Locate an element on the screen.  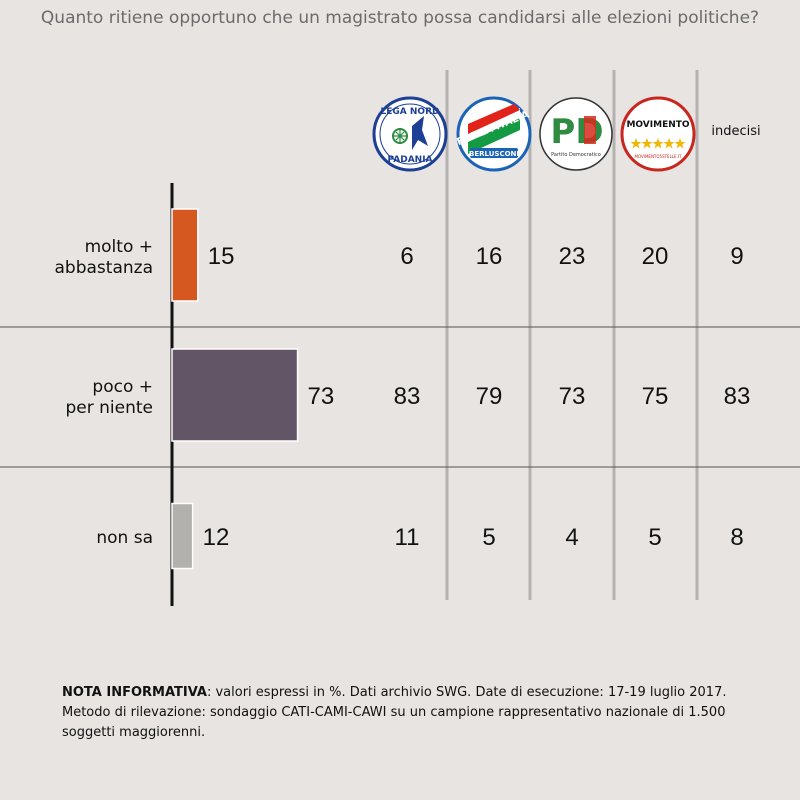
table-value: 4 is located at coordinates (571, 537).